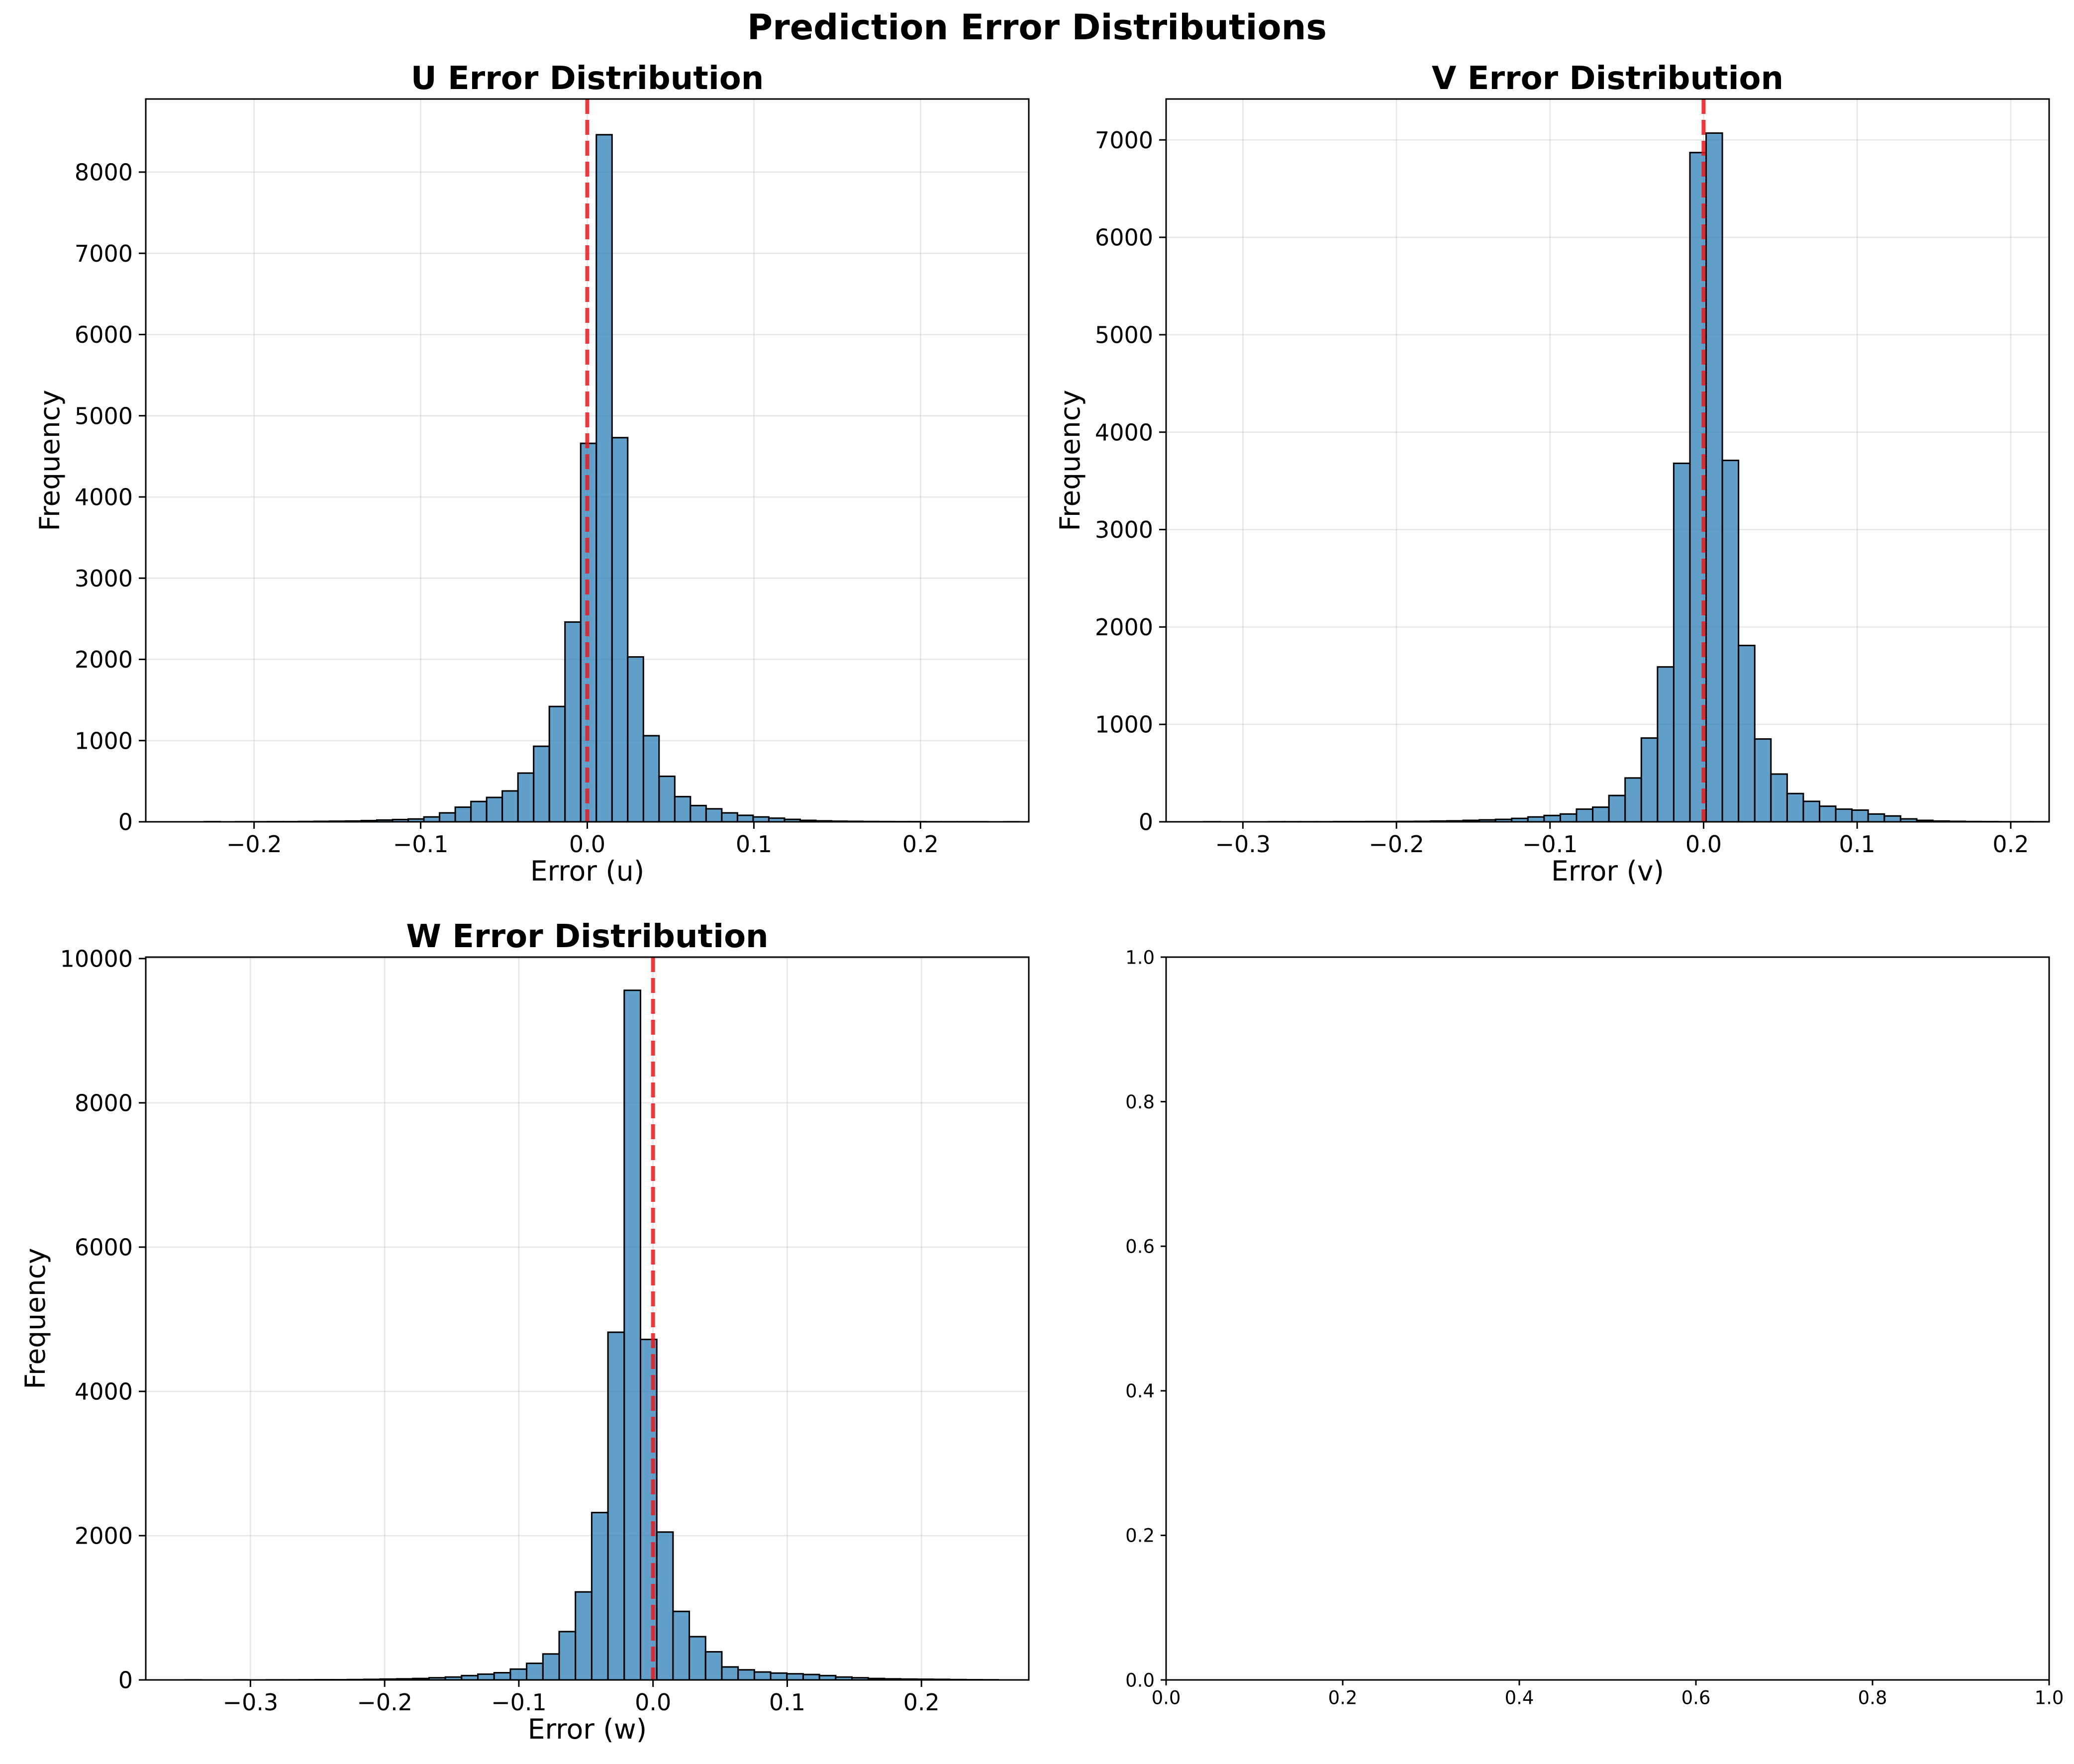  What do you see at coordinates (1607, 871) in the screenshot?
I see `x-axis-label: Error (v)` at bounding box center [1607, 871].